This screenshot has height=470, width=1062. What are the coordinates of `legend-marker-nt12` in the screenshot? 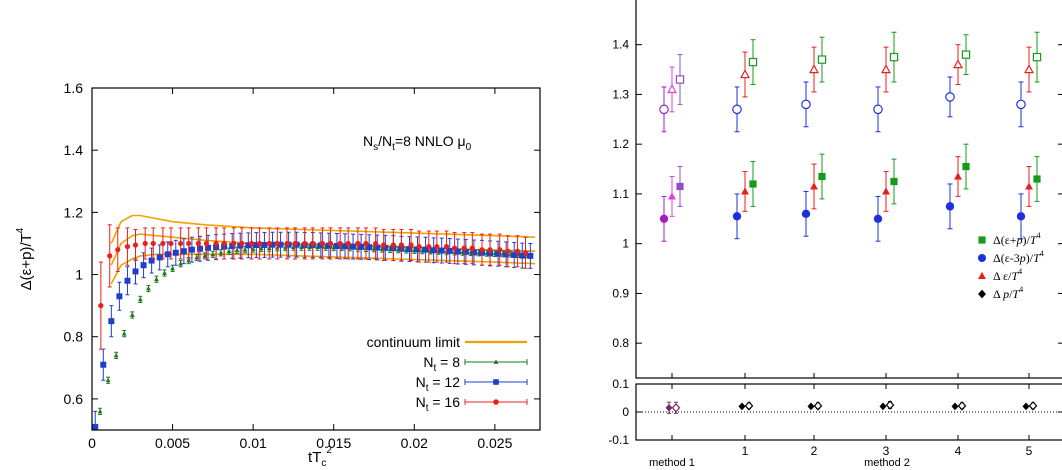 It's located at (496, 382).